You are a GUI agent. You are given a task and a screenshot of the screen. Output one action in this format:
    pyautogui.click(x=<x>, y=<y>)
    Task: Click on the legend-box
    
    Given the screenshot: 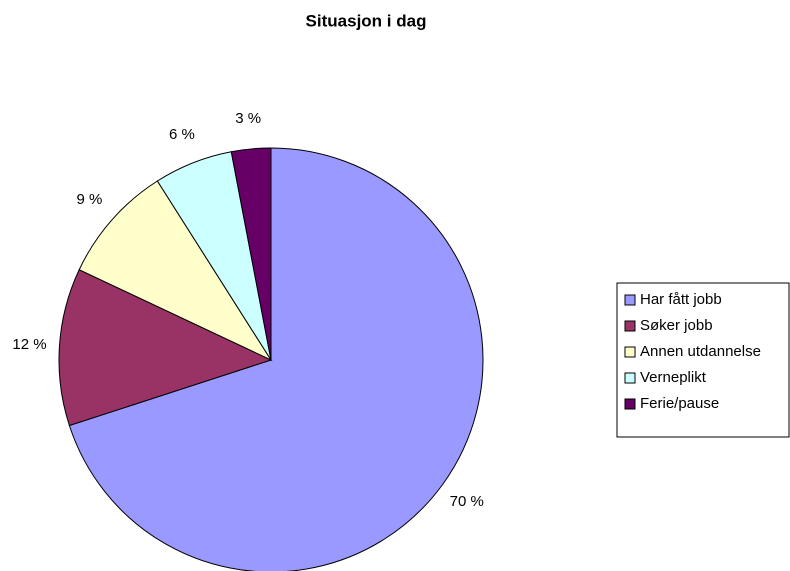 What is the action you would take?
    pyautogui.click(x=703, y=360)
    